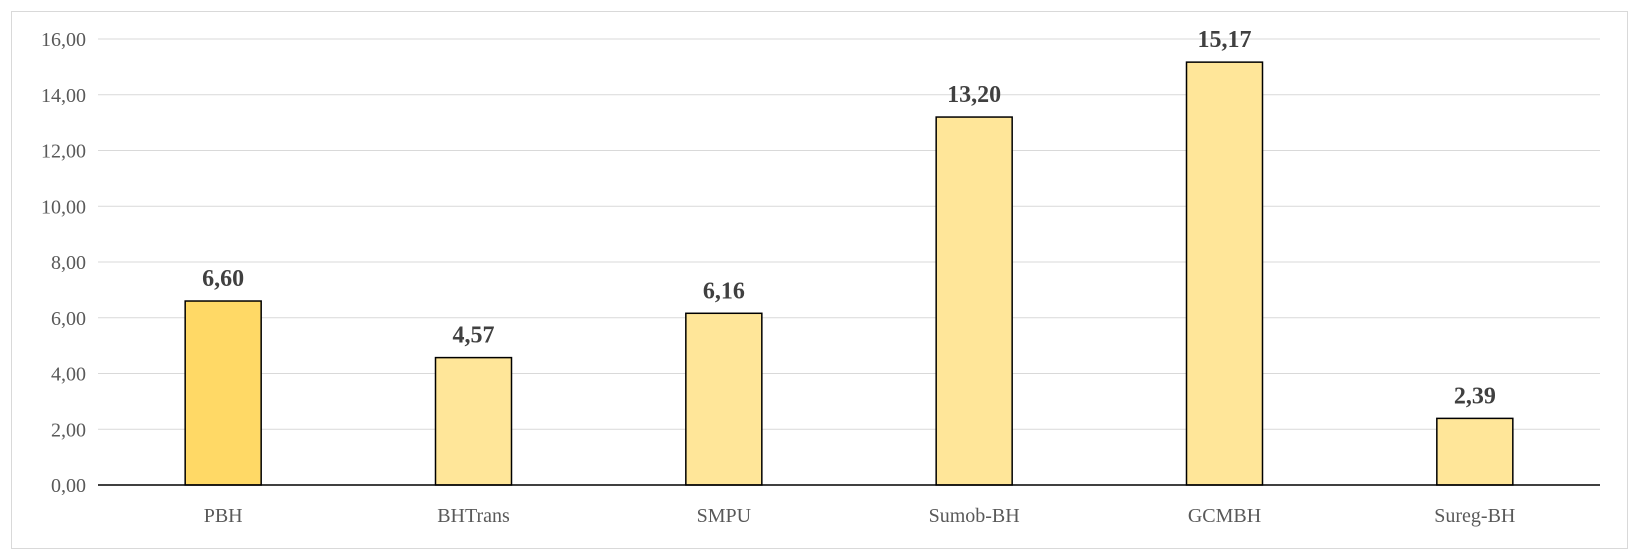  Describe the element at coordinates (68, 263) in the screenshot. I see `y-tick-label: 8,00` at that location.